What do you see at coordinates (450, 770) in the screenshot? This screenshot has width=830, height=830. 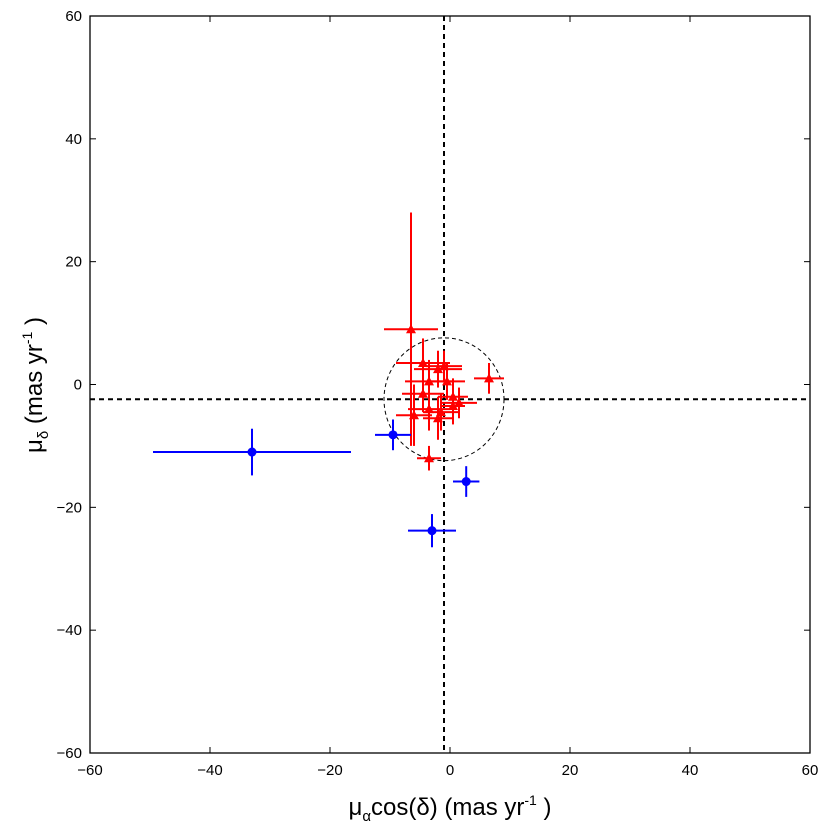 I see `x-tick-label: 0` at bounding box center [450, 770].